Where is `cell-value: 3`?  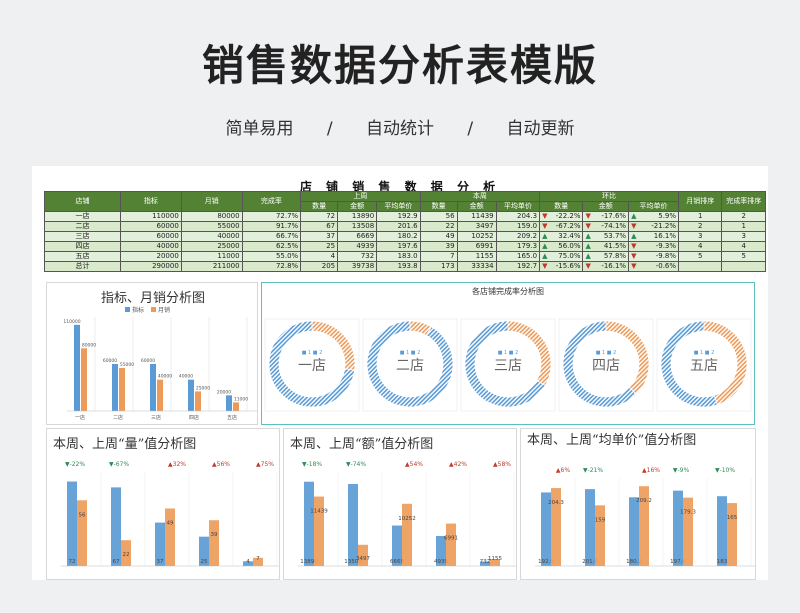 cell-value: 3 is located at coordinates (743, 236).